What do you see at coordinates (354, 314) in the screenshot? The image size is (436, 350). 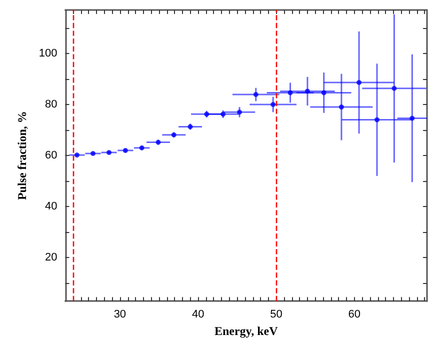 I see `x-tick-label: 60` at bounding box center [354, 314].